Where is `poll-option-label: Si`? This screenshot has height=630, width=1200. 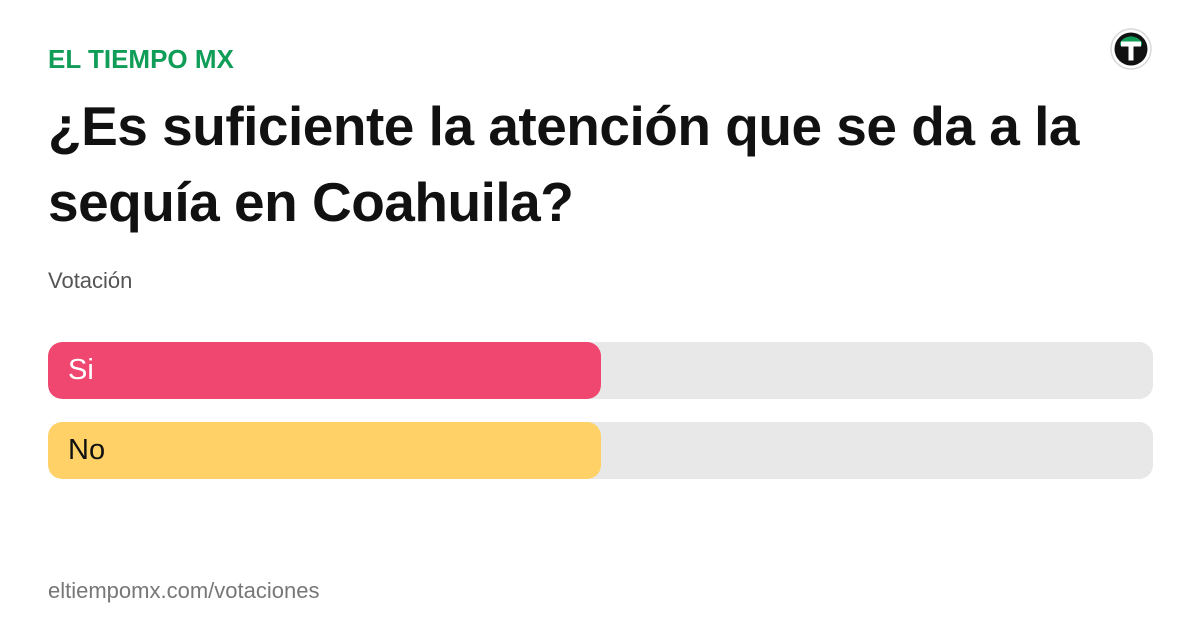 poll-option-label: Si is located at coordinates (81, 370).